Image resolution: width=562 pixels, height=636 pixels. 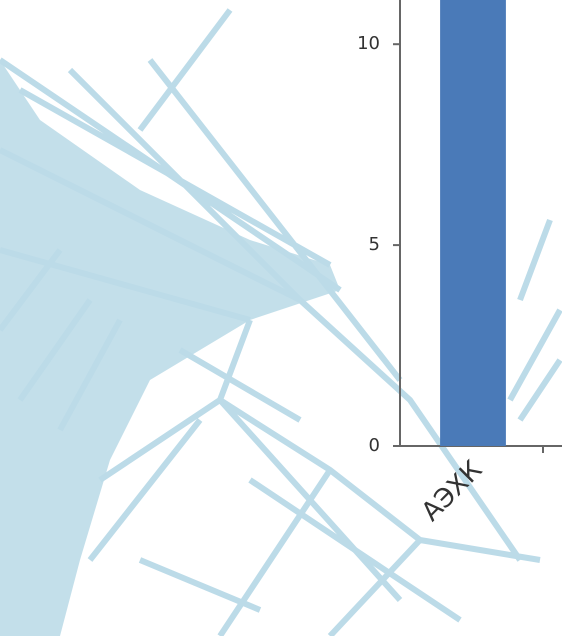 What do you see at coordinates (368, 43) in the screenshot?
I see `y-tick-label: 10` at bounding box center [368, 43].